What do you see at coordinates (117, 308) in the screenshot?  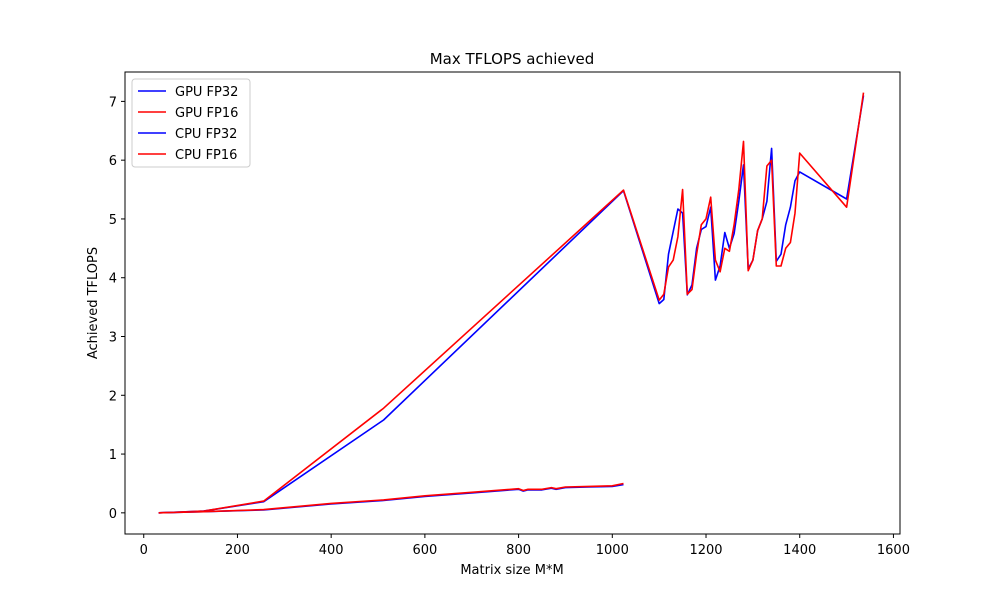 I see `y-axis: 0 1 2 3 4 5 6 7` at bounding box center [117, 308].